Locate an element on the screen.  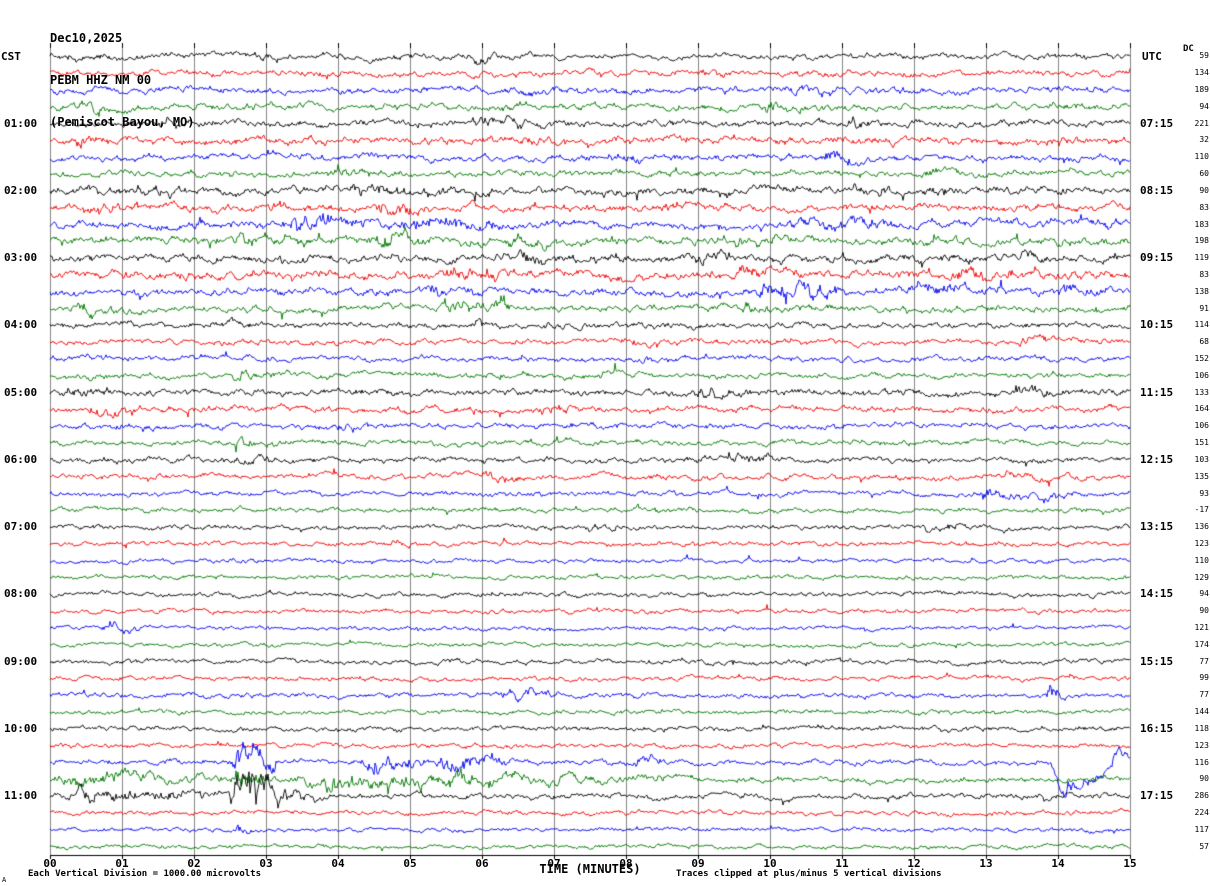
corner-mark: A is located at coordinates (4, 880).